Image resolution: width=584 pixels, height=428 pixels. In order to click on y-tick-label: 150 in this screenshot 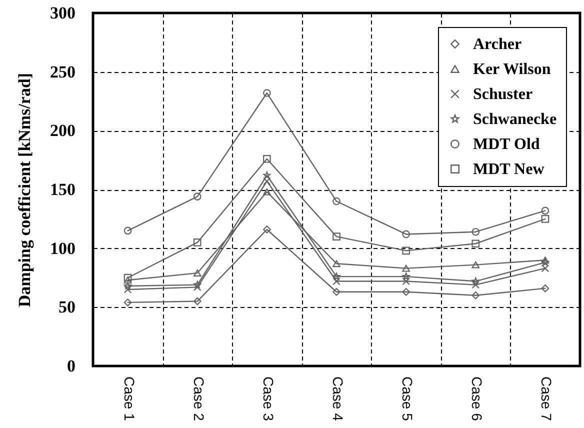, I will do `click(63, 189)`.